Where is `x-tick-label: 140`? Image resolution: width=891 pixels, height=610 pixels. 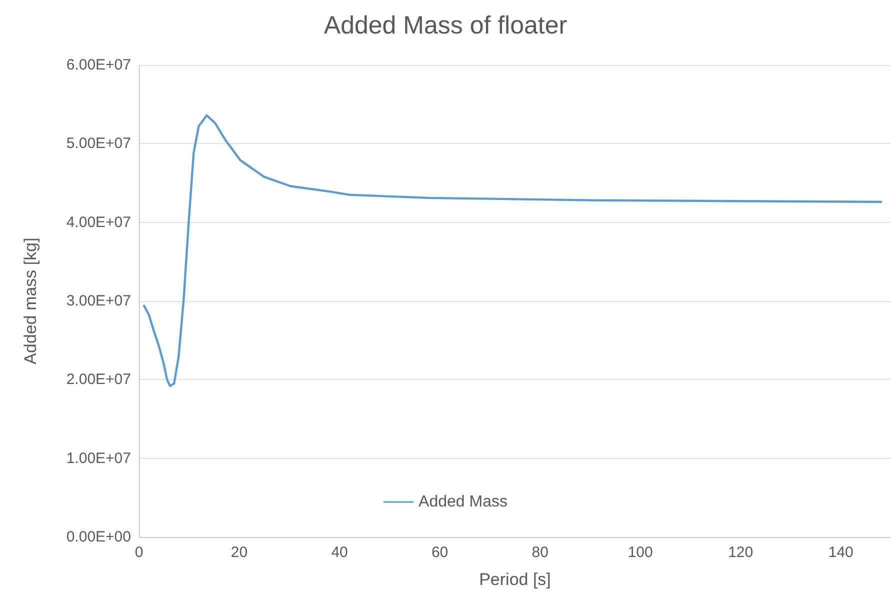
x-tick-label: 140 is located at coordinates (841, 552).